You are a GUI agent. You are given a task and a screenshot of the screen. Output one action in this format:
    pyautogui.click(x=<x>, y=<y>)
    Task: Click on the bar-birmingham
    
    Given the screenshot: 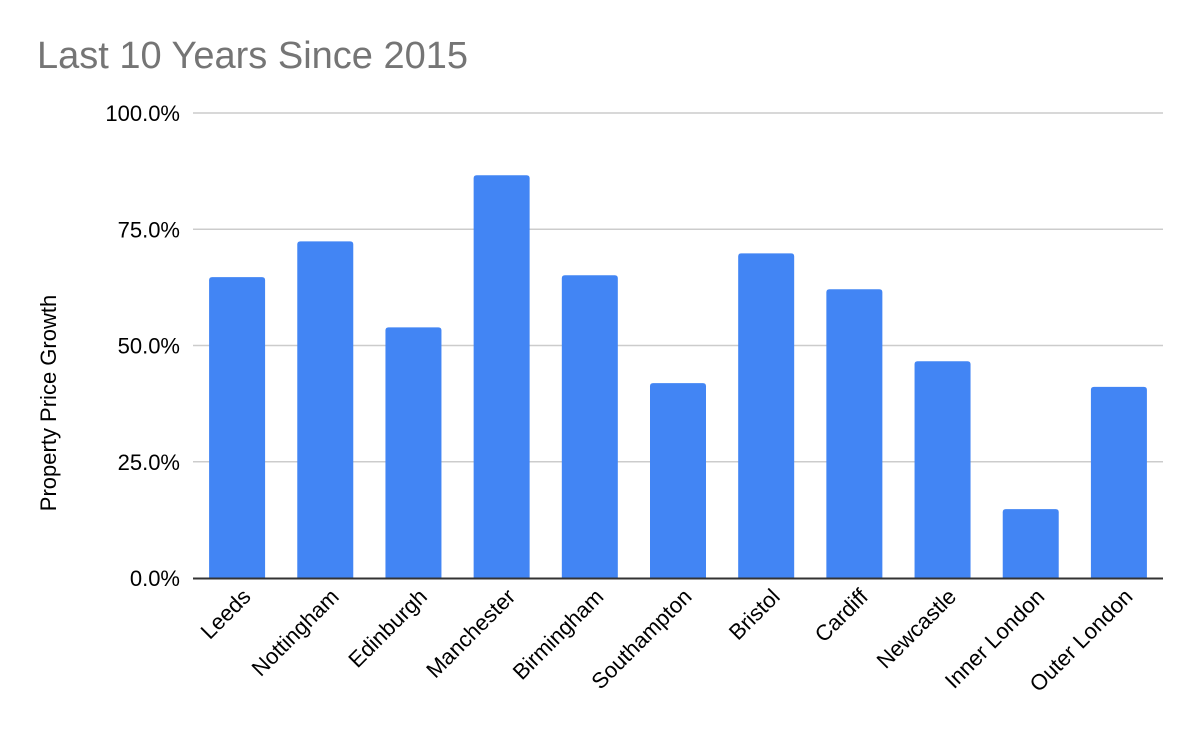 What is the action you would take?
    pyautogui.click(x=589, y=426)
    